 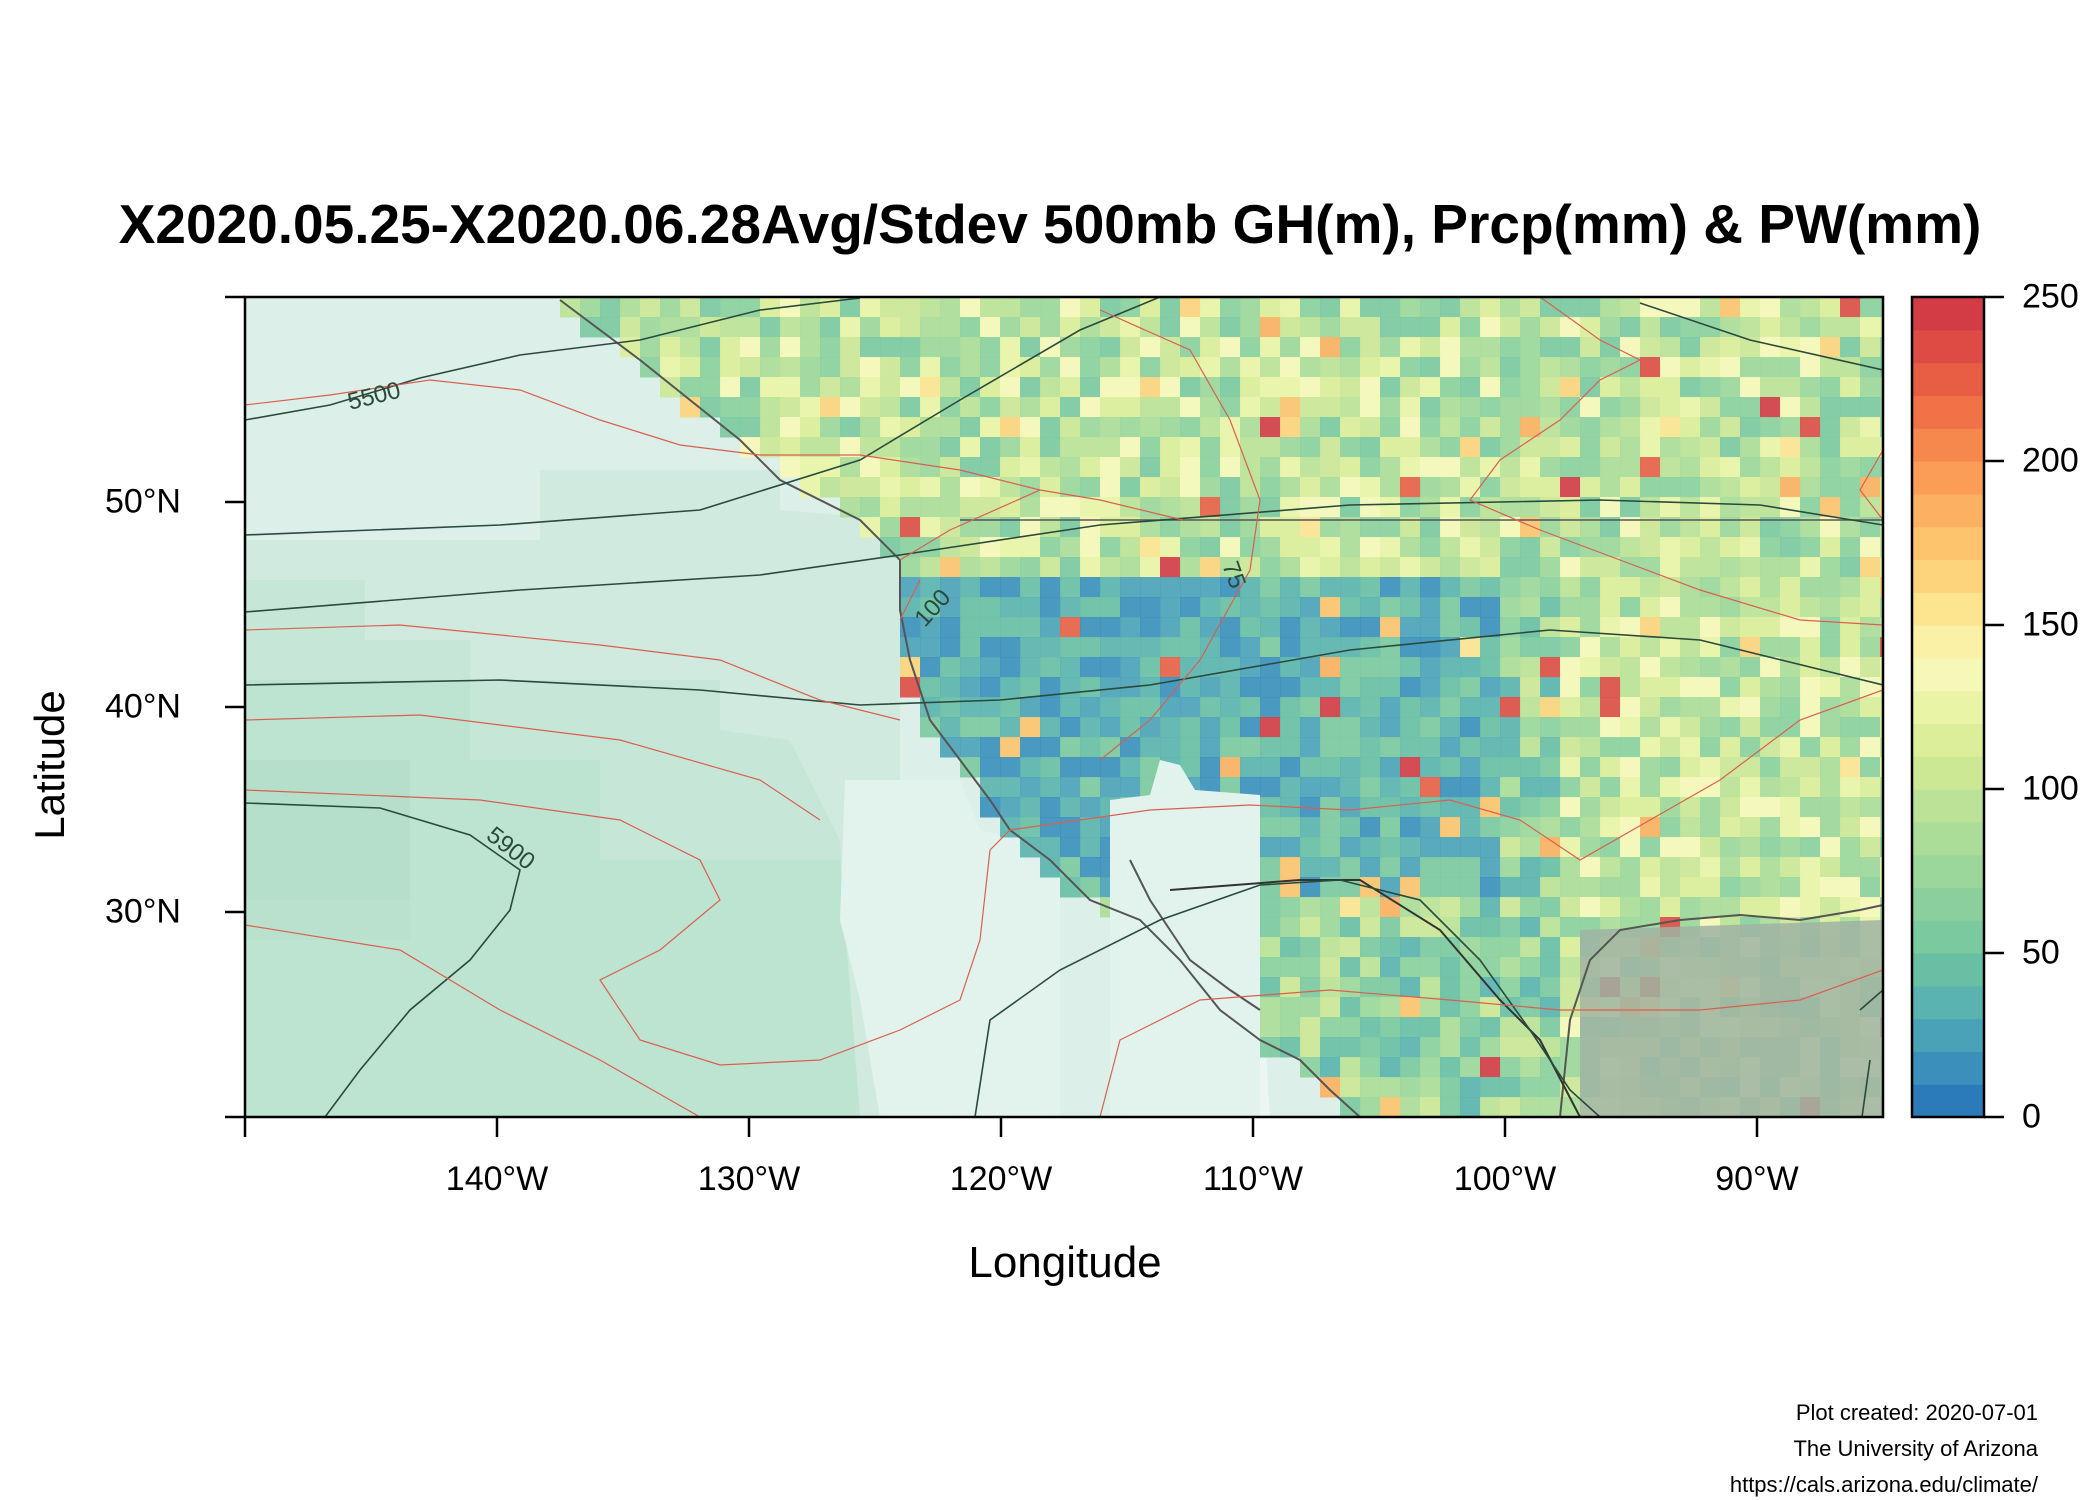 I want to click on colorbar-tick-label: 150, so click(x=2050, y=624).